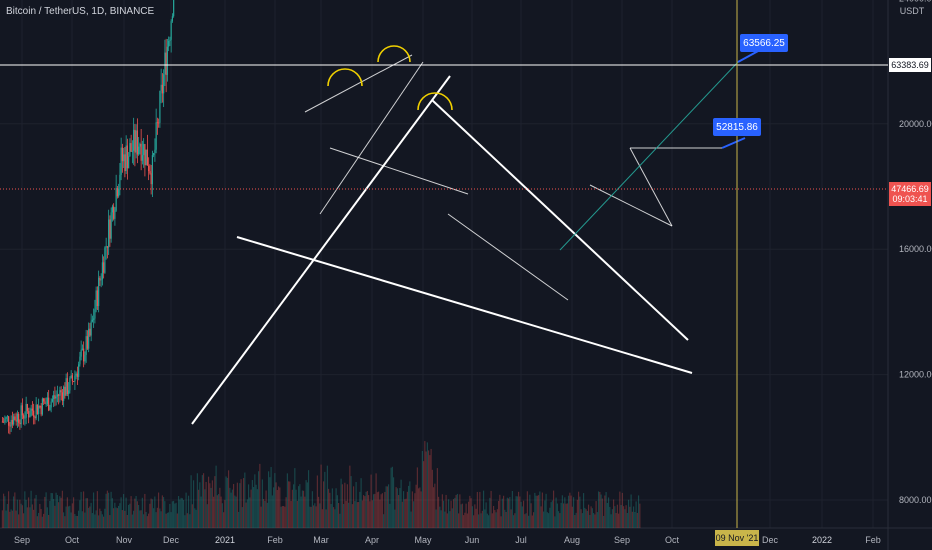 This screenshot has width=932, height=550. Describe the element at coordinates (873, 540) in the screenshot. I see `x-tick-label: Feb` at that location.